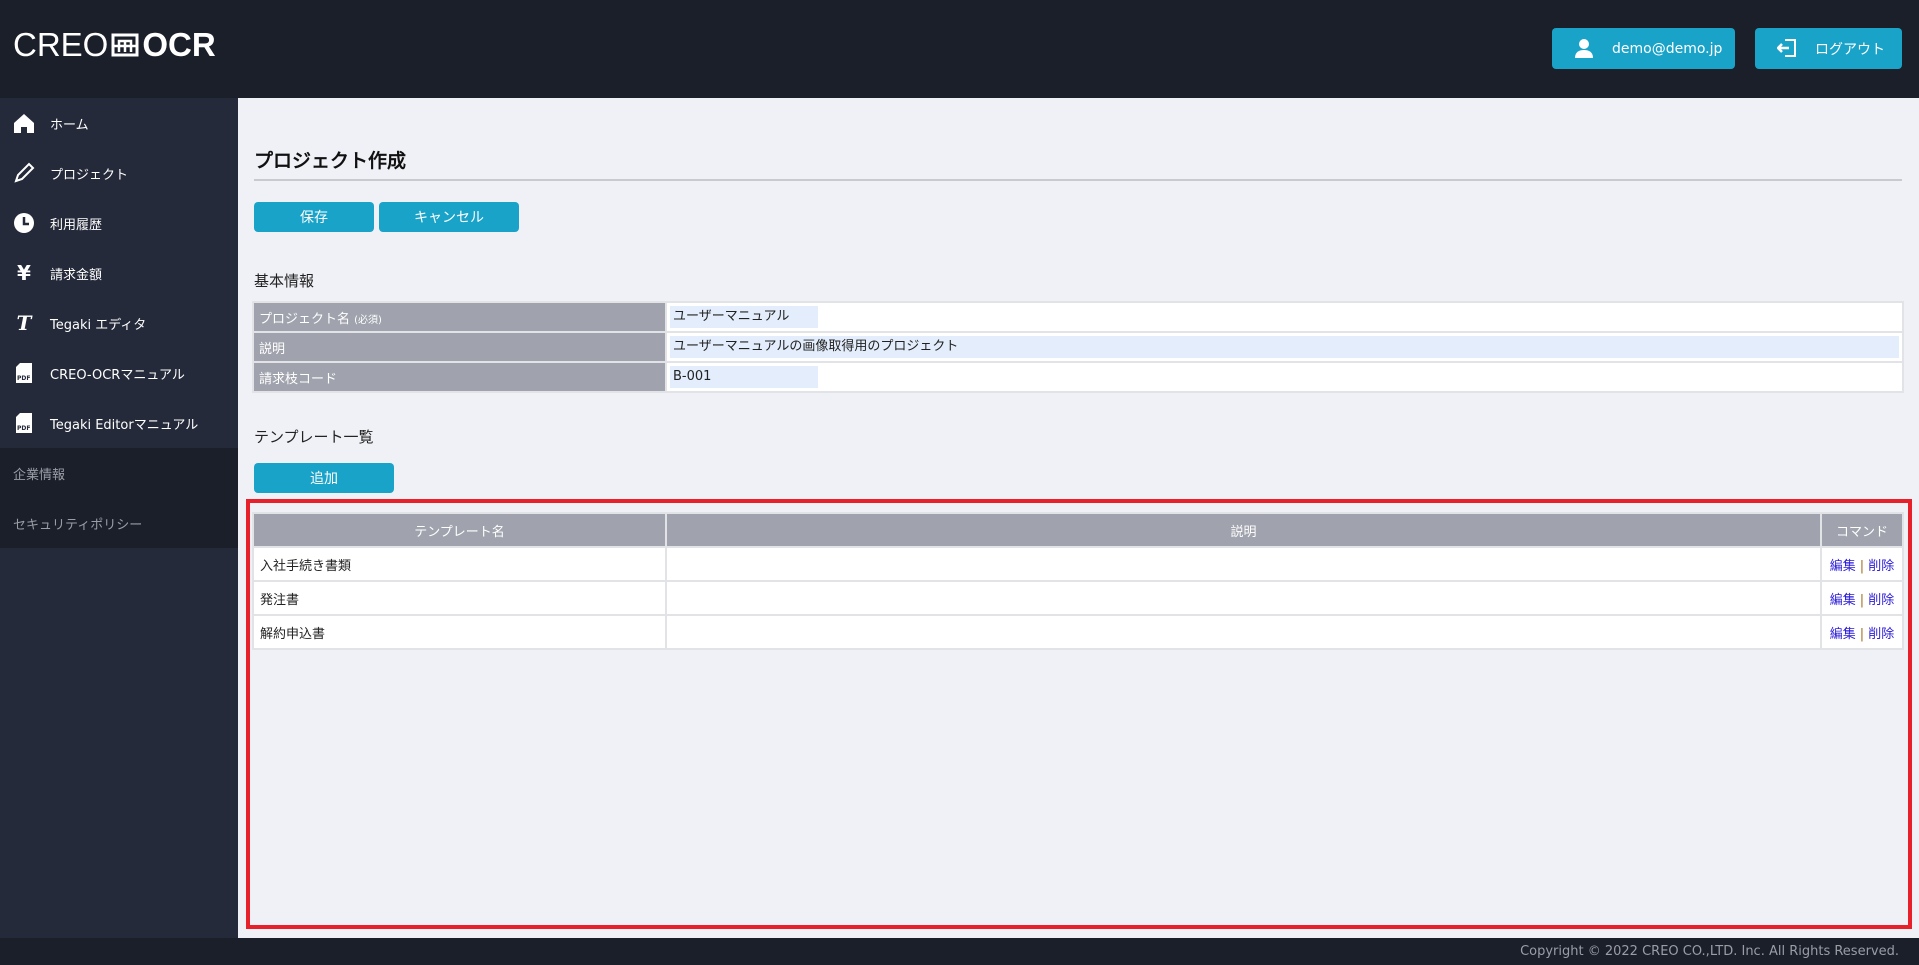 This screenshot has height=965, width=1919. I want to click on required-note: (必須), so click(368, 320).